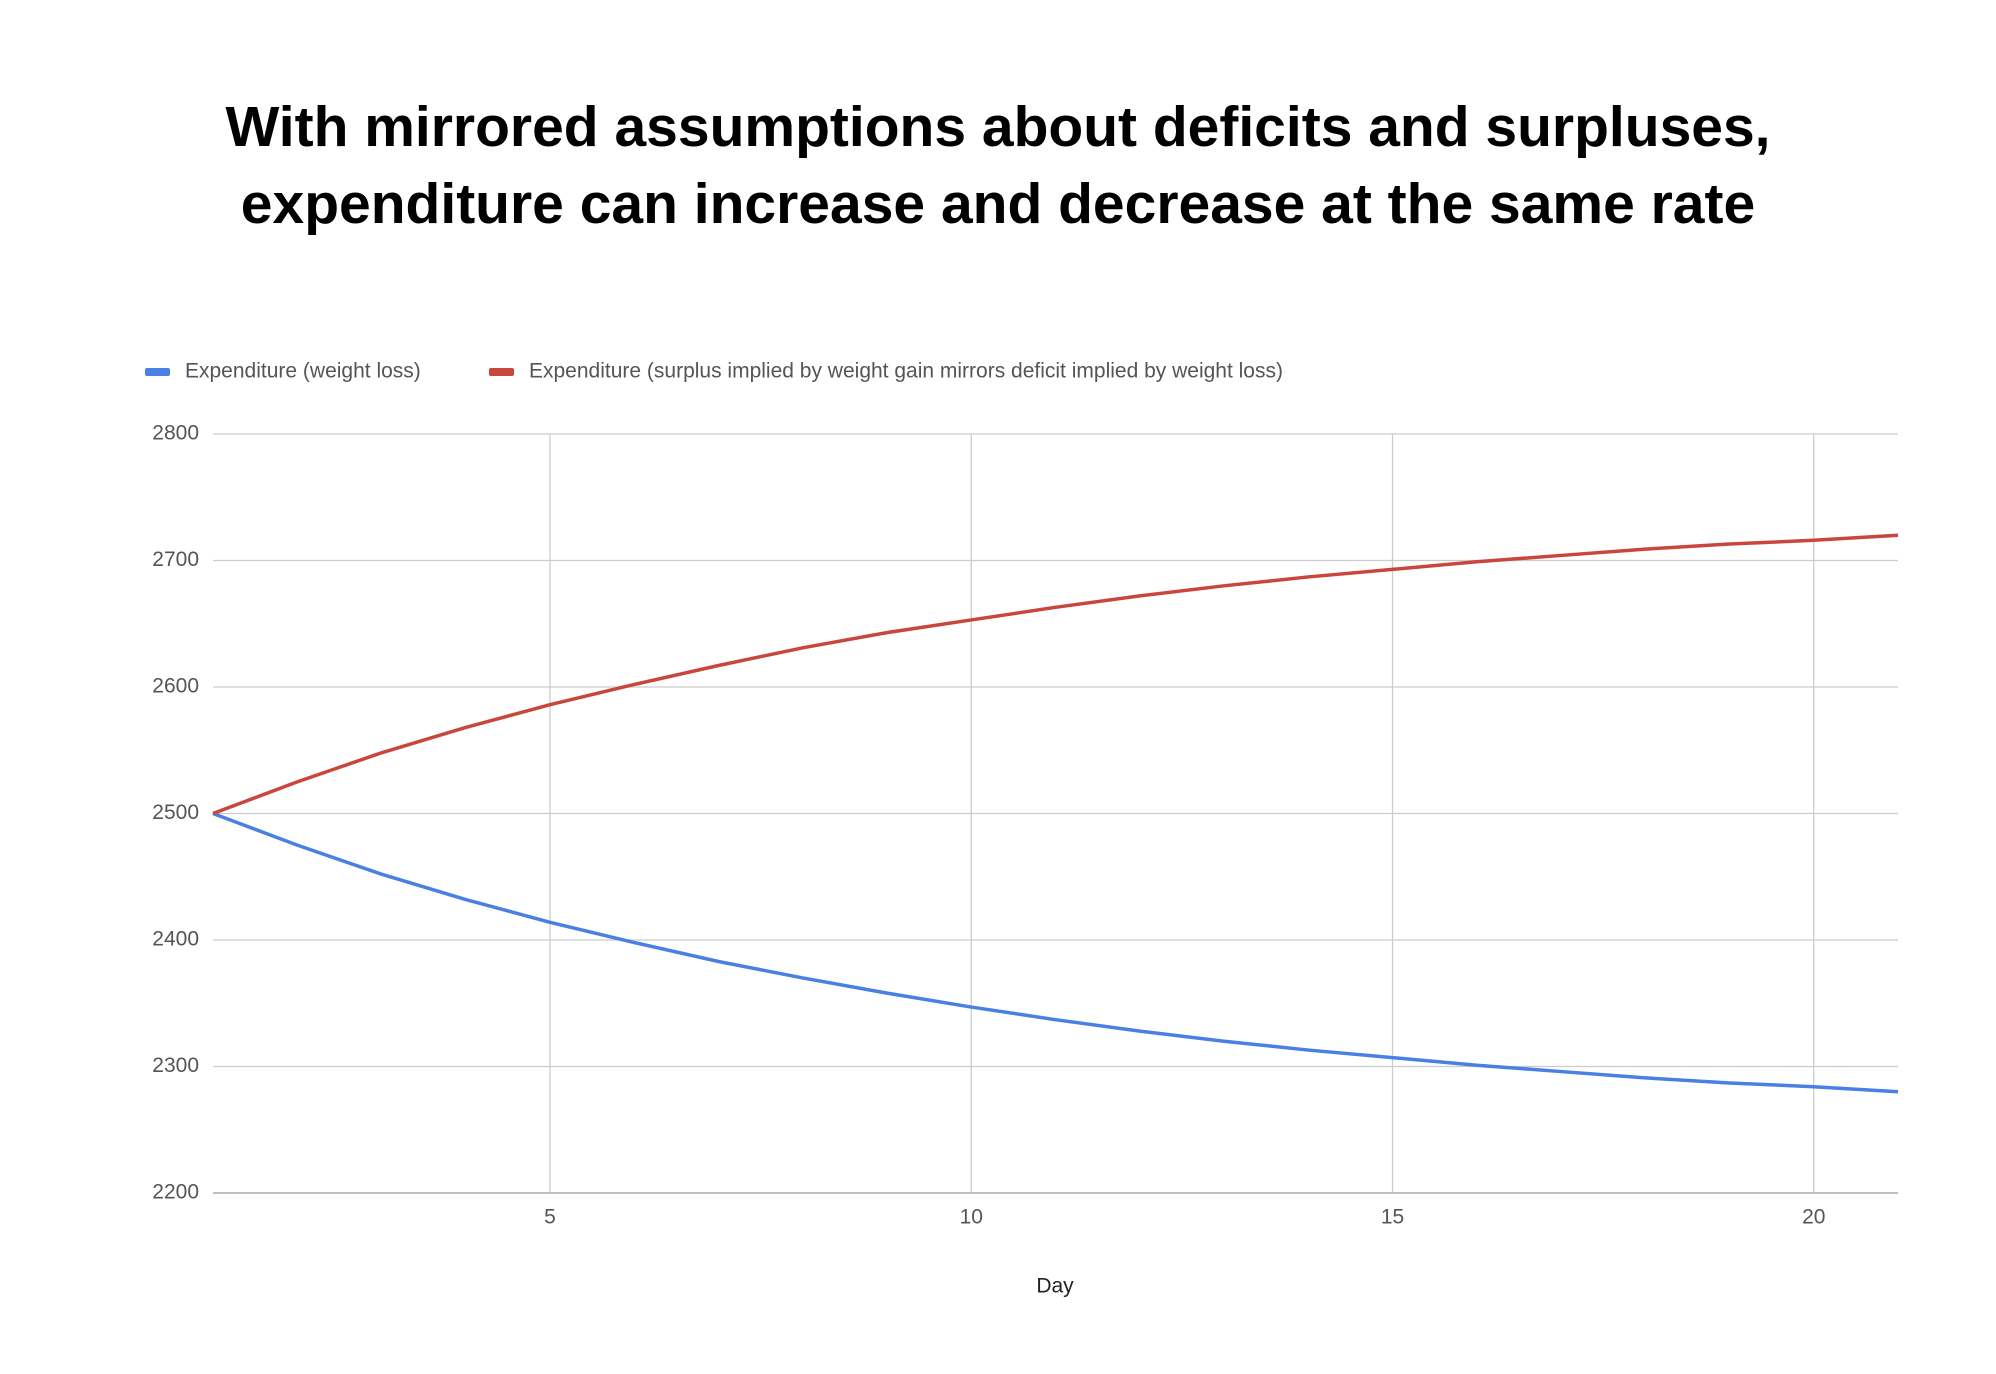 The image size is (1996, 1374). I want to click on x-tick-label: 20, so click(1813, 1217).